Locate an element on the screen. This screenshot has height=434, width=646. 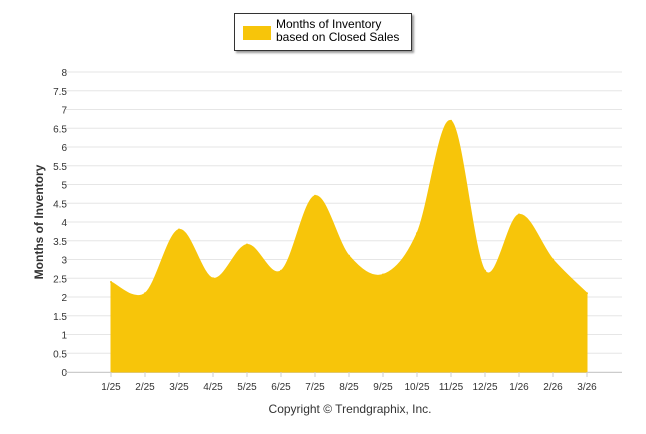
y-tick-label: 0 is located at coordinates (64, 373).